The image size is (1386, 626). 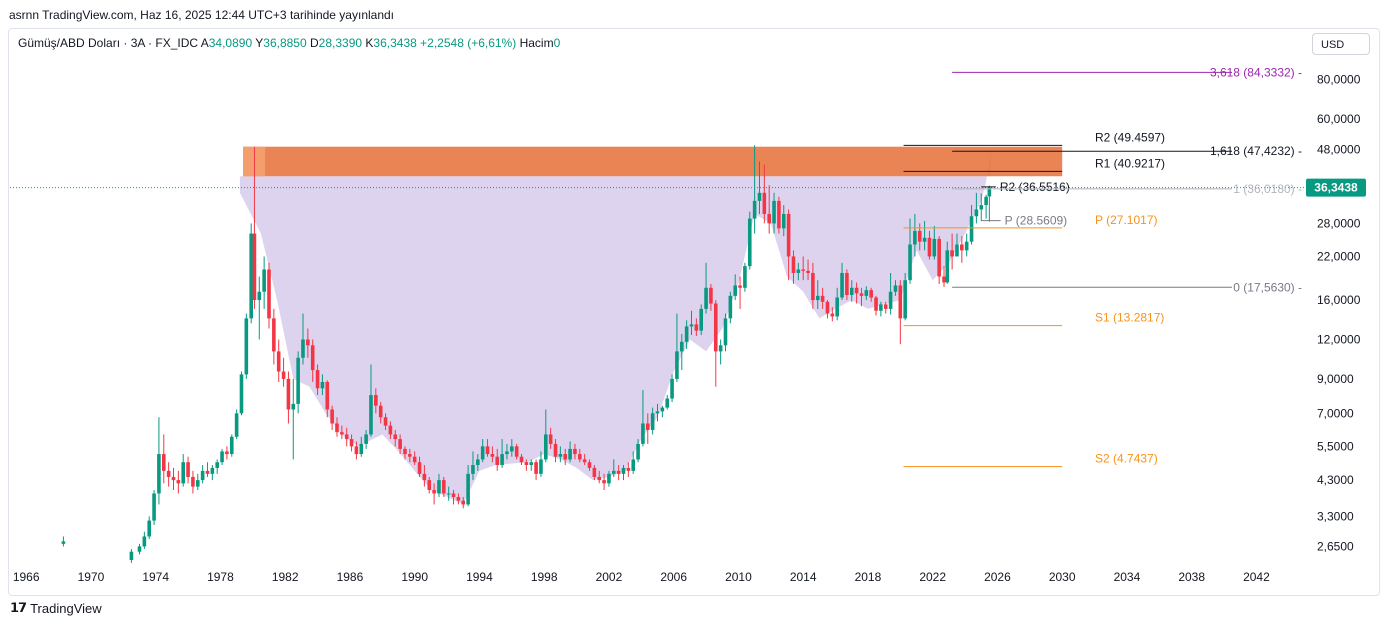 What do you see at coordinates (536, 43) in the screenshot?
I see `volume-label: Hacim` at bounding box center [536, 43].